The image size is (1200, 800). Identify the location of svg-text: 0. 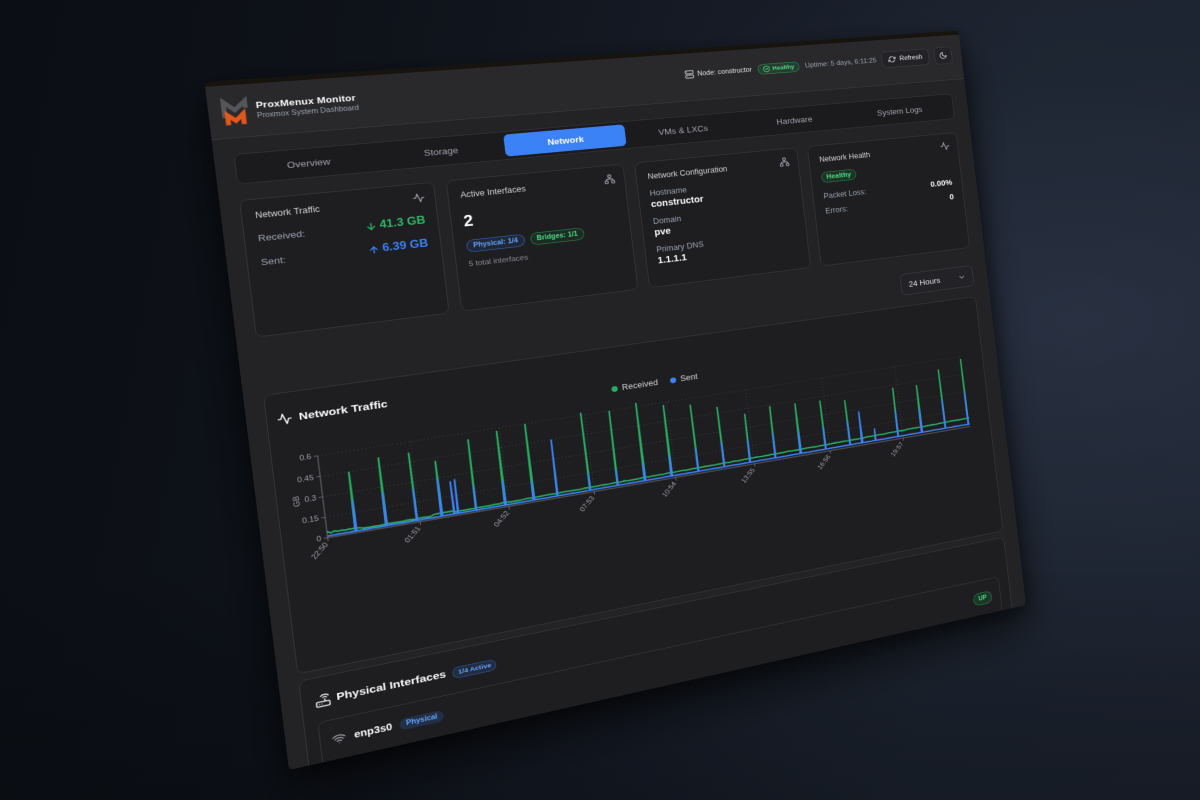
(319, 538).